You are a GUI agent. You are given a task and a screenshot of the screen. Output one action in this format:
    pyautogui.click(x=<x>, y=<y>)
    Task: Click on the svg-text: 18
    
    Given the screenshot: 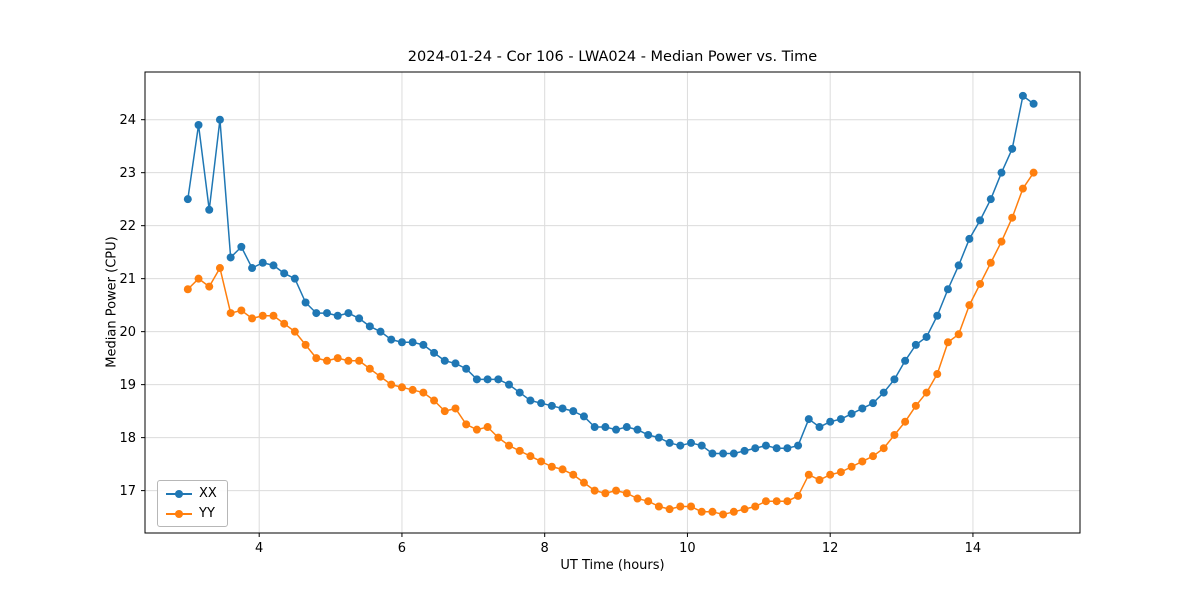 What is the action you would take?
    pyautogui.click(x=127, y=438)
    